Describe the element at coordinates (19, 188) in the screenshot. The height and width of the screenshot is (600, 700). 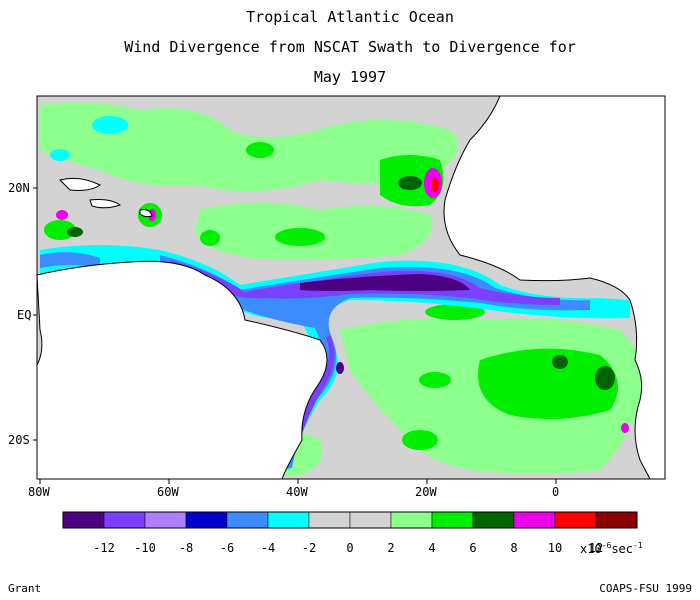
I see `lat-label-20n: 20N` at that location.